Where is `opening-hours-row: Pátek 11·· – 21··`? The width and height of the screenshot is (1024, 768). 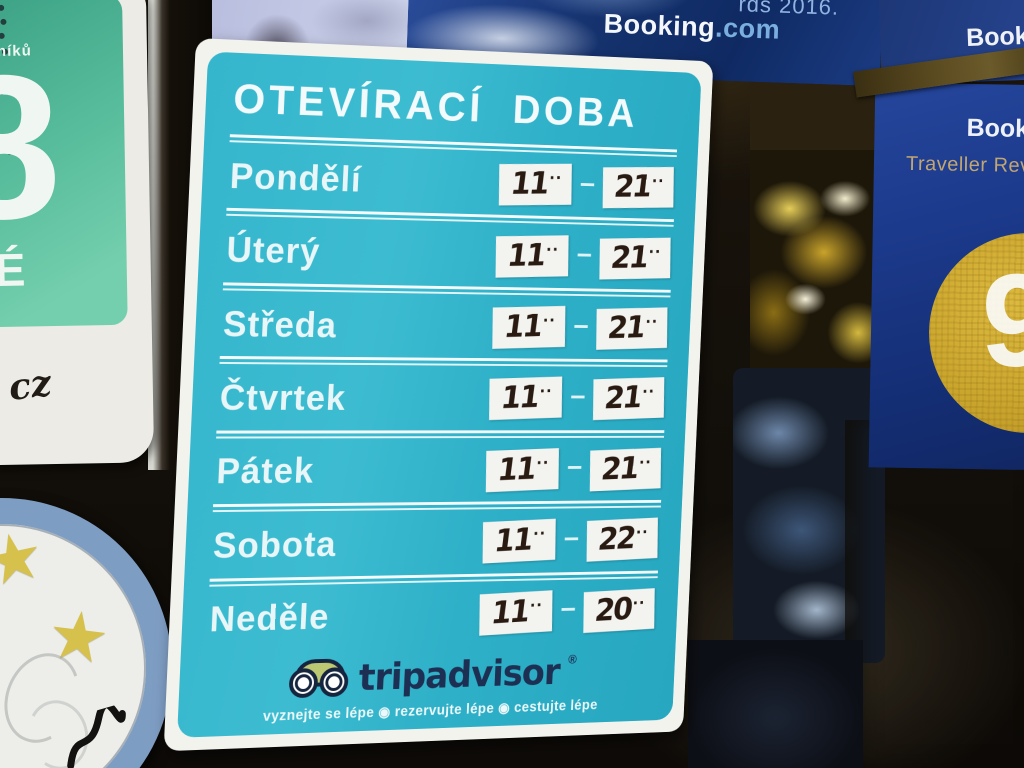
opening-hours-row: Pátek 11·· – 21·· is located at coordinates (438, 471).